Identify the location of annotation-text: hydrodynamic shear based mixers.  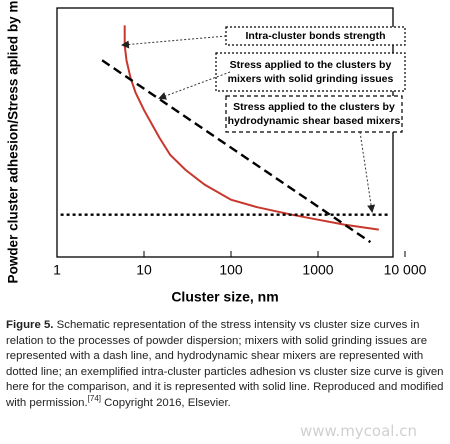
(314, 121).